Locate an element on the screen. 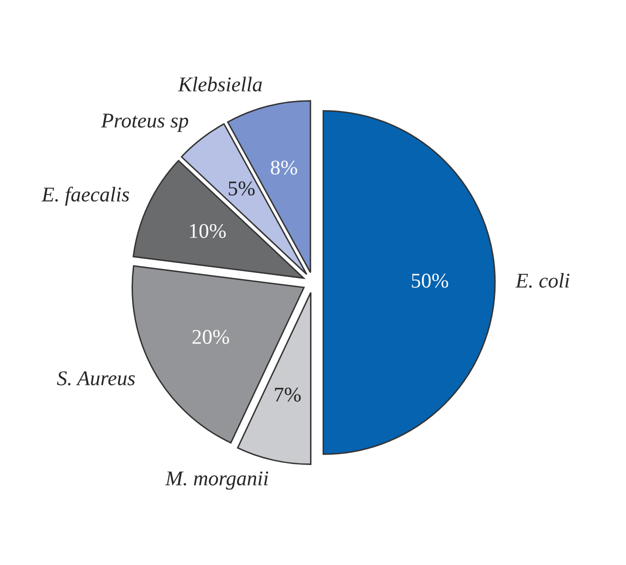 The height and width of the screenshot is (565, 626). slice-label: E. faecalis is located at coordinates (85, 196).